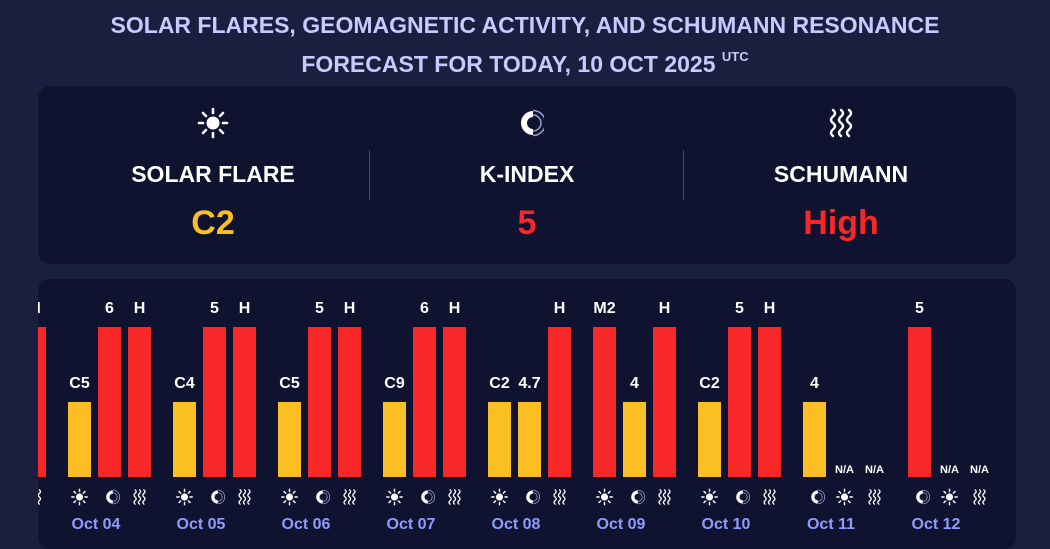  Describe the element at coordinates (621, 524) in the screenshot. I see `date-label: Oct 09` at that location.